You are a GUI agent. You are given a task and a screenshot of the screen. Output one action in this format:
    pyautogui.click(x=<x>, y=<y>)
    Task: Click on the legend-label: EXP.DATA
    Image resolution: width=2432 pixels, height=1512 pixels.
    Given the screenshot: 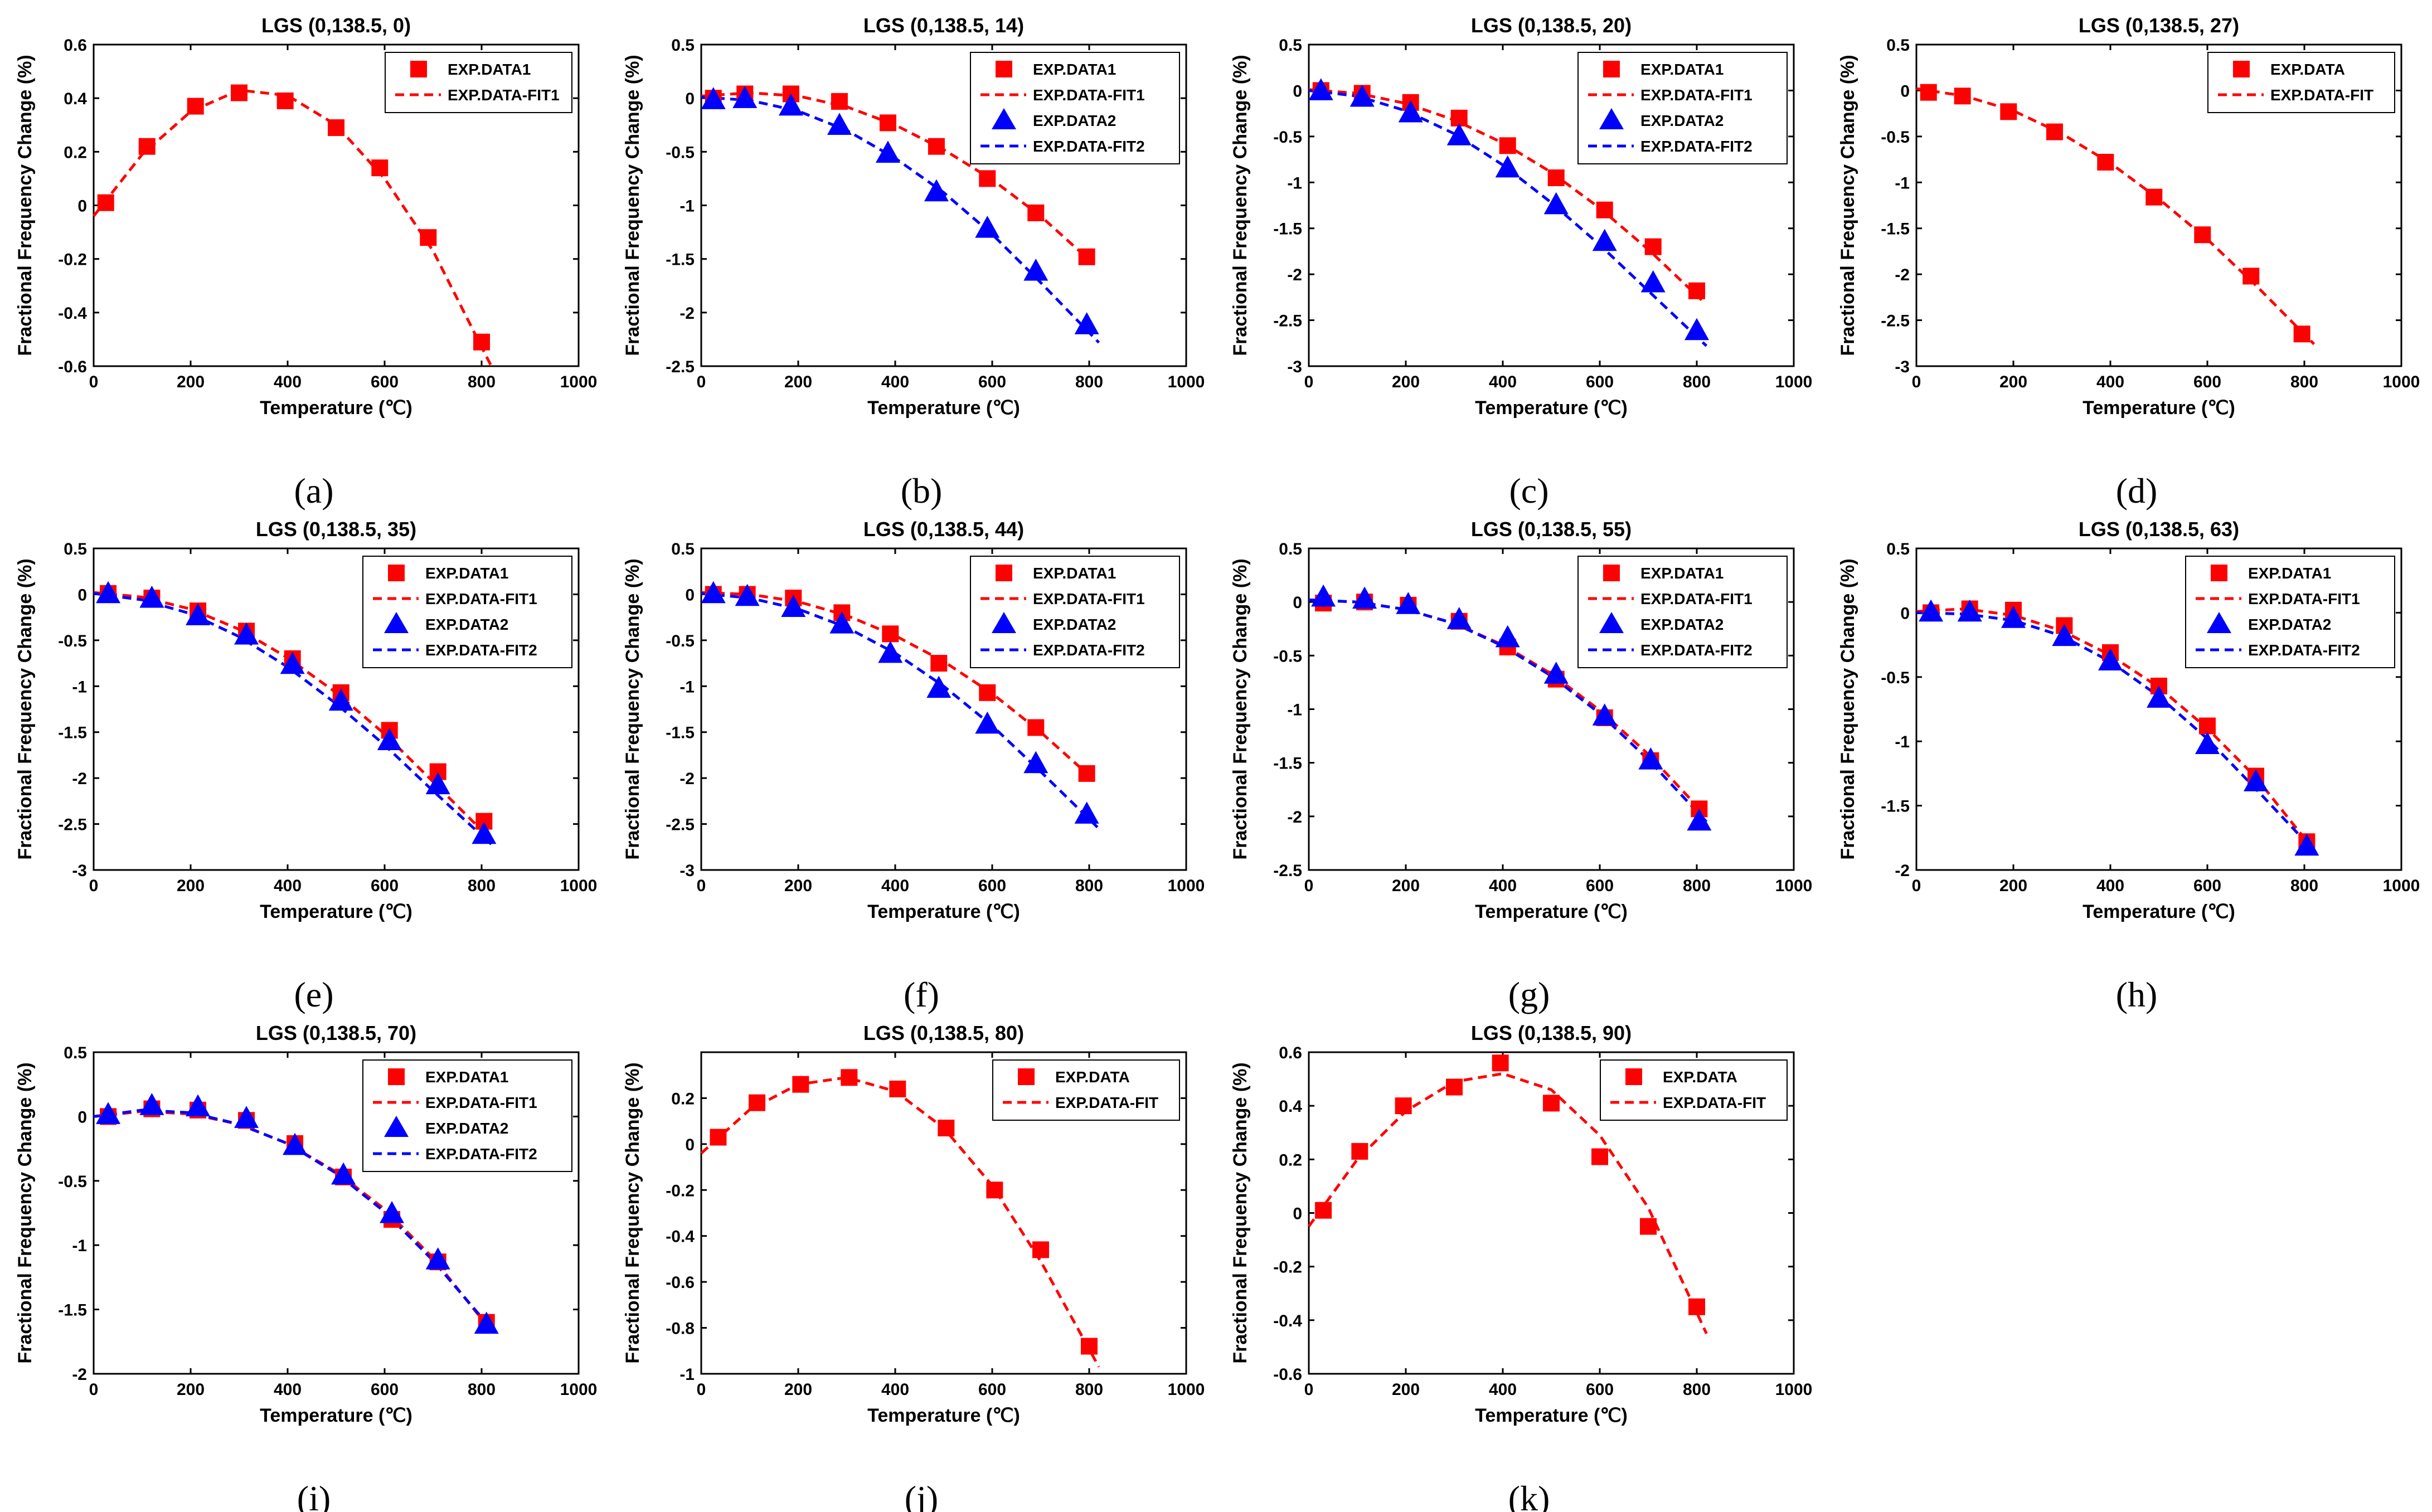 What is the action you would take?
    pyautogui.click(x=1092, y=1077)
    